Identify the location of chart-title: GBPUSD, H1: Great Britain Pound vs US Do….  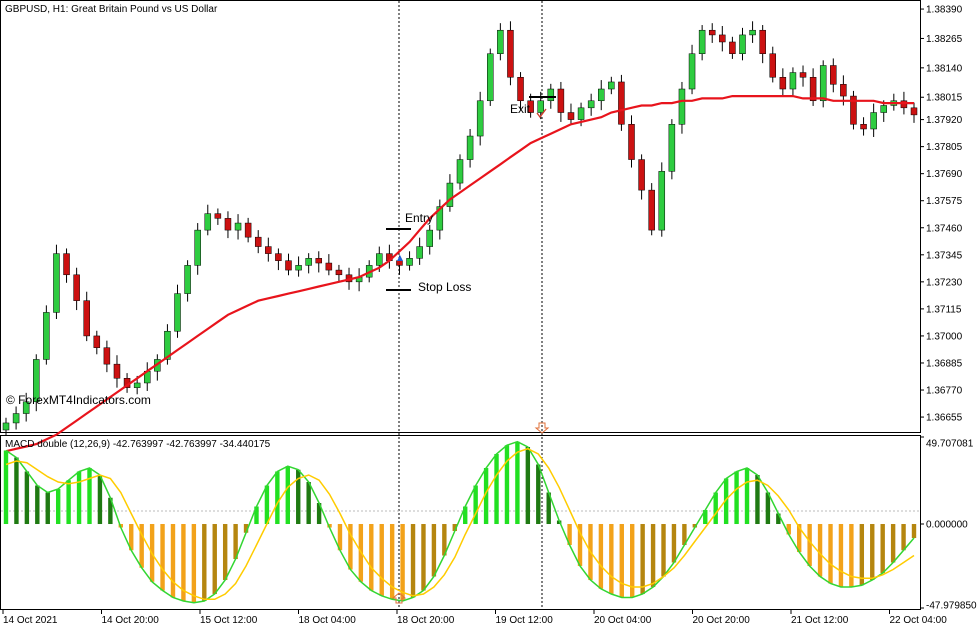
(111, 9).